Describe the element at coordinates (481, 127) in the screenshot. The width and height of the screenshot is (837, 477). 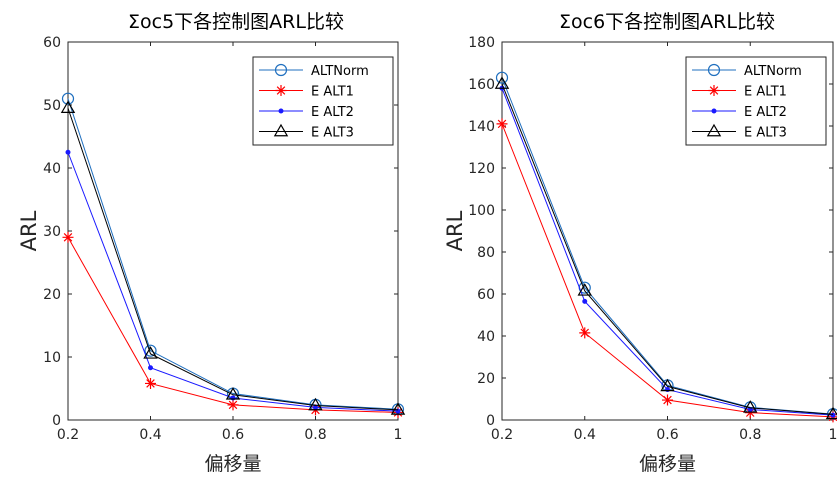
I see `y-tick-label: 140` at that location.